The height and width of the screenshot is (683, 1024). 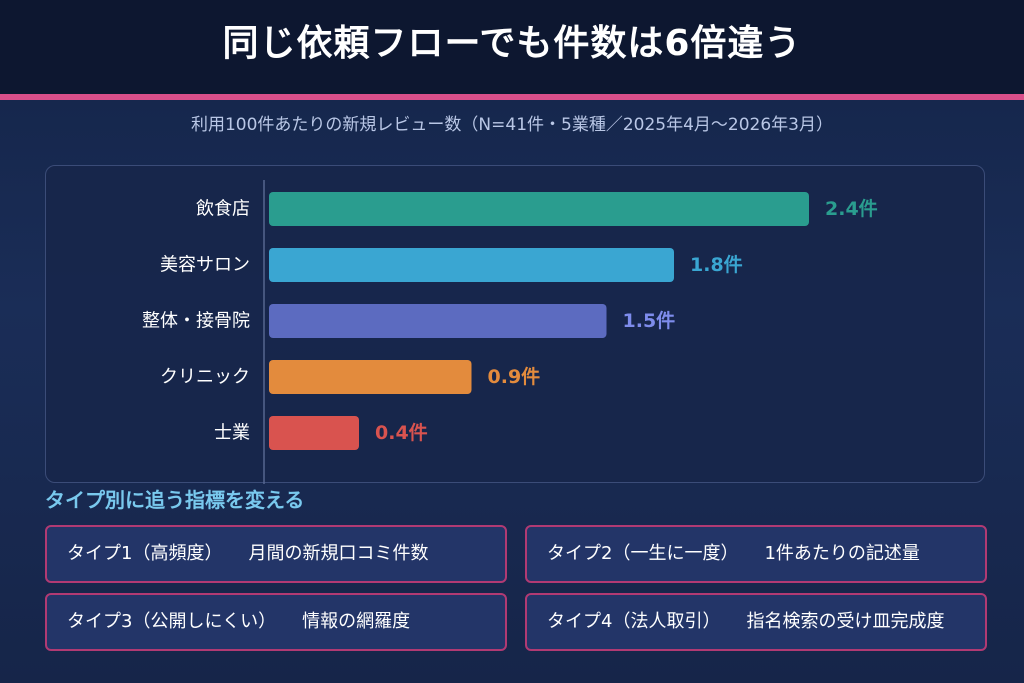 I want to click on title-header: 同じ依頼フローでも件数は6倍違う, so click(x=512, y=47).